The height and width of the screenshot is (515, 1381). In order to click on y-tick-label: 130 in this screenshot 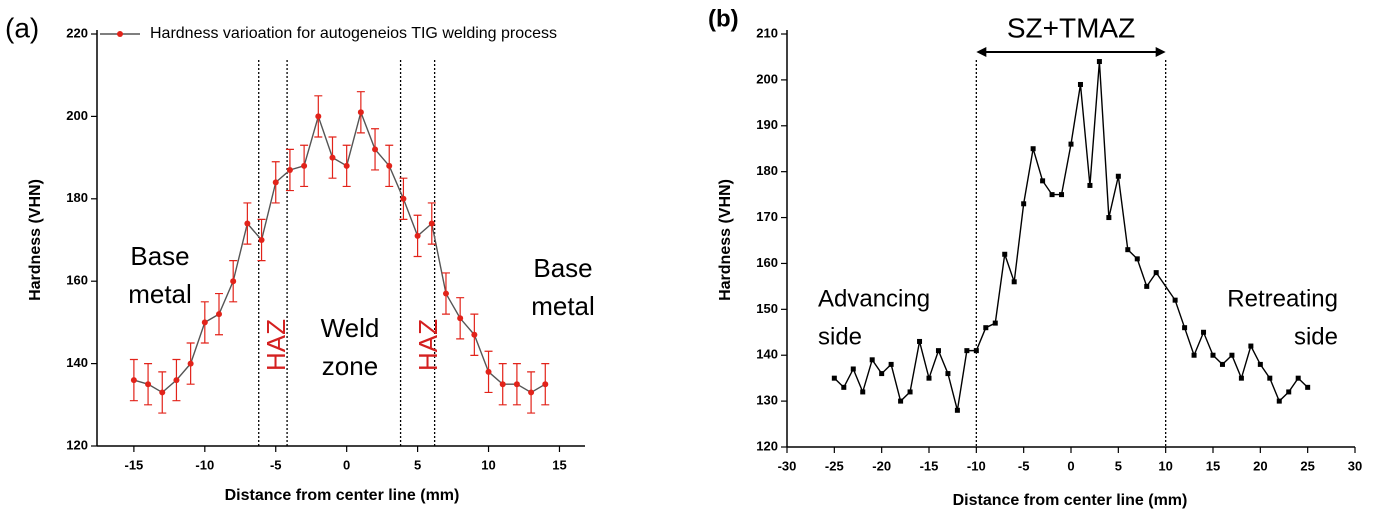, I will do `click(767, 400)`.